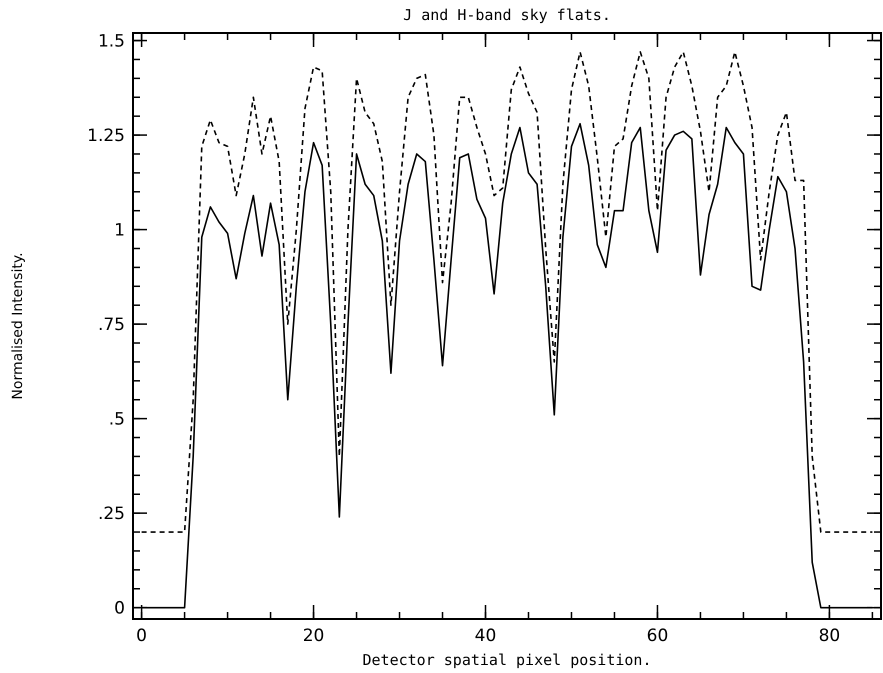 The height and width of the screenshot is (673, 883). Describe the element at coordinates (111, 325) in the screenshot. I see `y-tick-label: .75` at that location.